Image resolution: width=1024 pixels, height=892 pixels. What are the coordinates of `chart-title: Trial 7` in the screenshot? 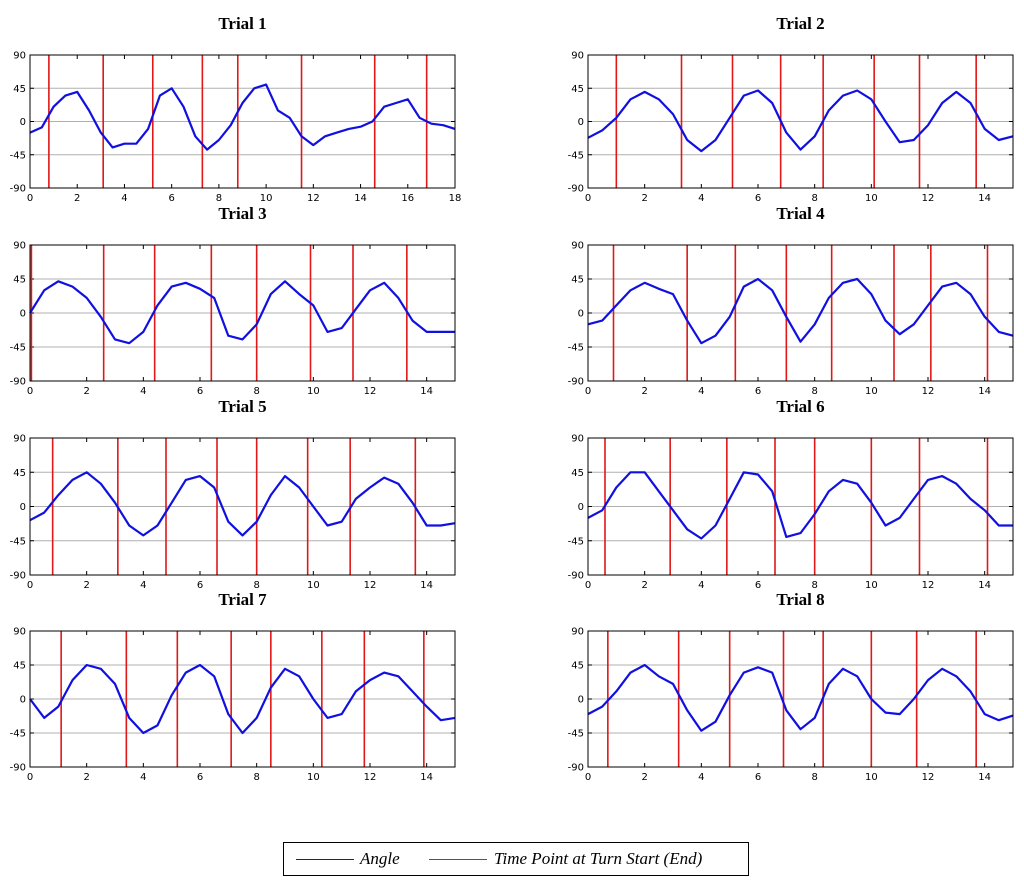 It's located at (242, 599).